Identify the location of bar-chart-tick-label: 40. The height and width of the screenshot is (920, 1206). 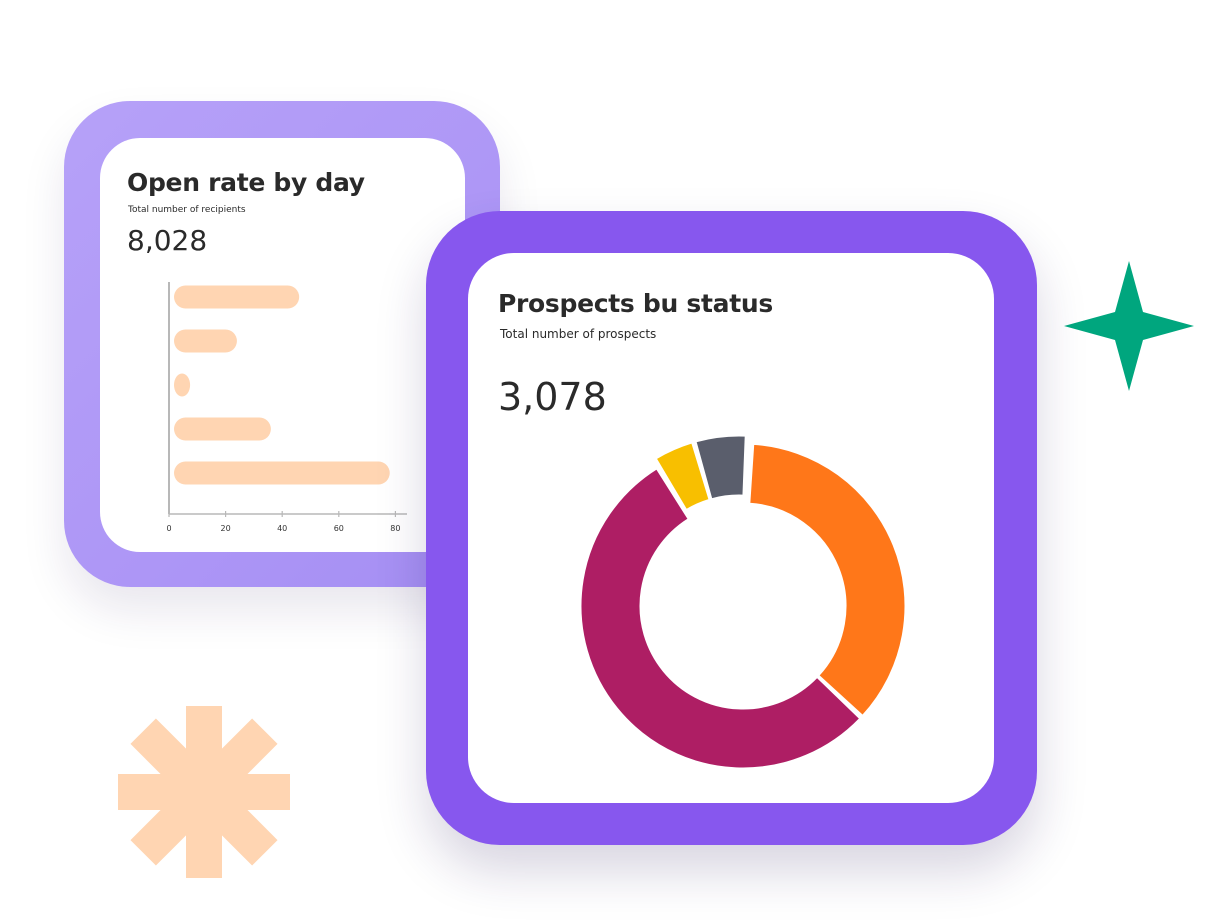
(282, 528).